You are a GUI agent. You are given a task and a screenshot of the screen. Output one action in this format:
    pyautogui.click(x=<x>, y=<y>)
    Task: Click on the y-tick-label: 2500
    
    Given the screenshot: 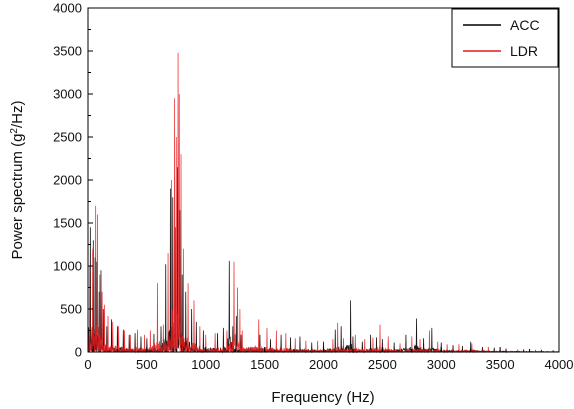 What is the action you would take?
    pyautogui.click(x=67, y=137)
    